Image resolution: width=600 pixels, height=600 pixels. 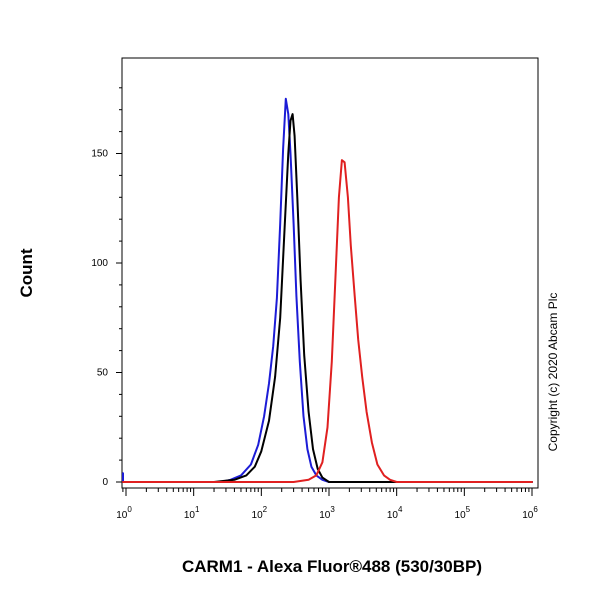 What do you see at coordinates (192, 513) in the screenshot?
I see `x-tick-label: 10¹` at bounding box center [192, 513].